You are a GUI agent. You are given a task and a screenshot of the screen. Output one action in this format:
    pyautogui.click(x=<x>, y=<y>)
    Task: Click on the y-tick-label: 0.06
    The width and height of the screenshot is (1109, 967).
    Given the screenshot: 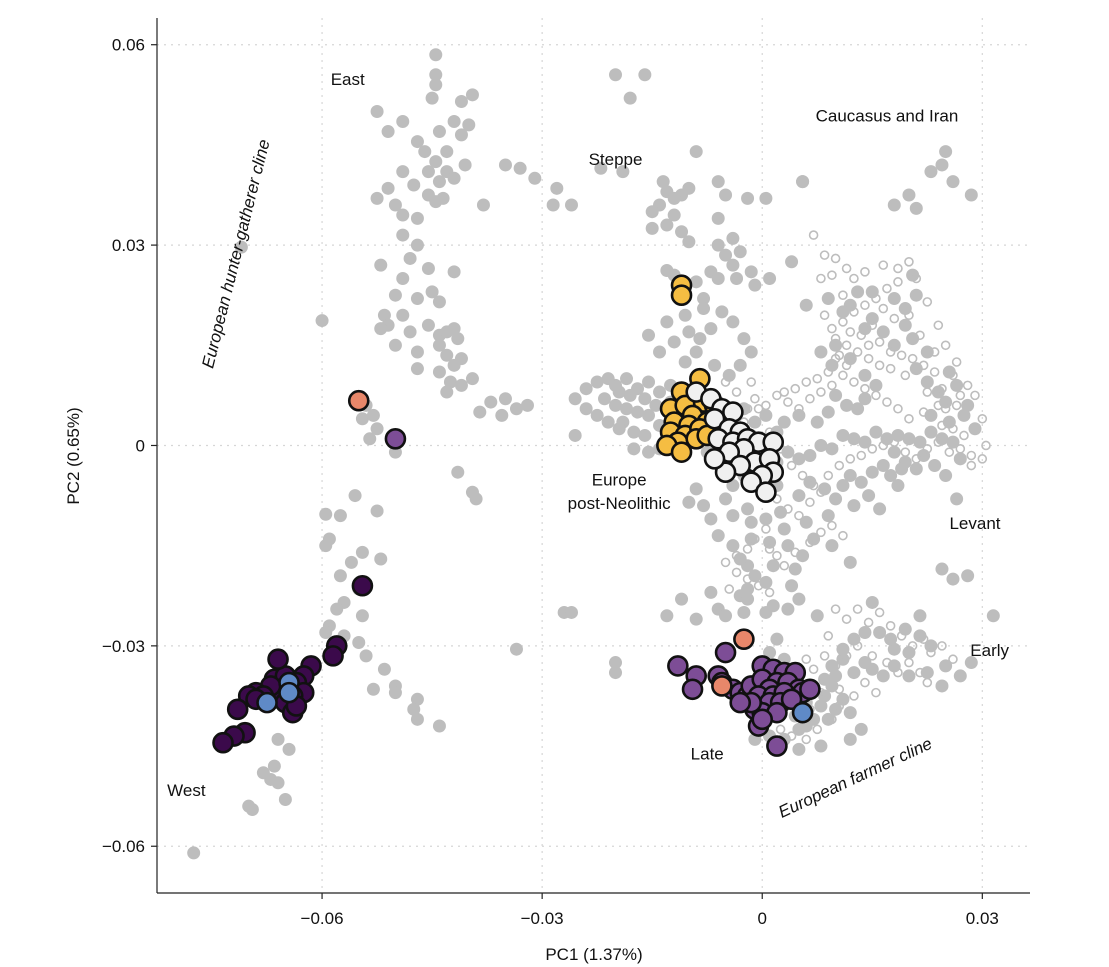 What is the action you would take?
    pyautogui.click(x=128, y=45)
    